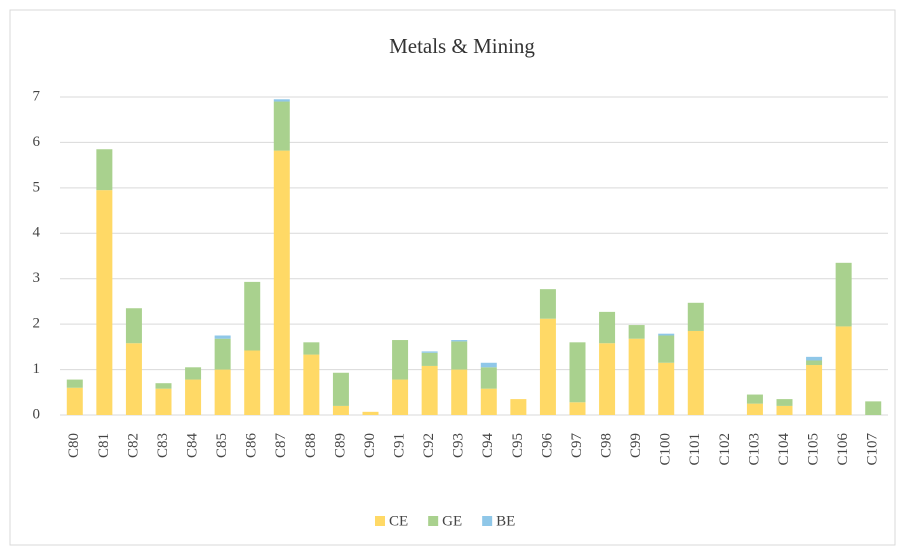 Image resolution: width=903 pixels, height=553 pixels. What do you see at coordinates (666, 449) in the screenshot?
I see `x-tick-label: C100` at bounding box center [666, 449].